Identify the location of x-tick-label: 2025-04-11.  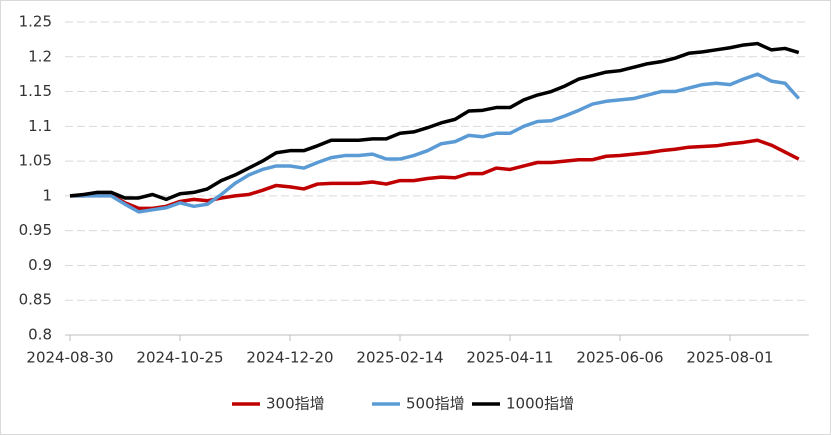
(509, 358).